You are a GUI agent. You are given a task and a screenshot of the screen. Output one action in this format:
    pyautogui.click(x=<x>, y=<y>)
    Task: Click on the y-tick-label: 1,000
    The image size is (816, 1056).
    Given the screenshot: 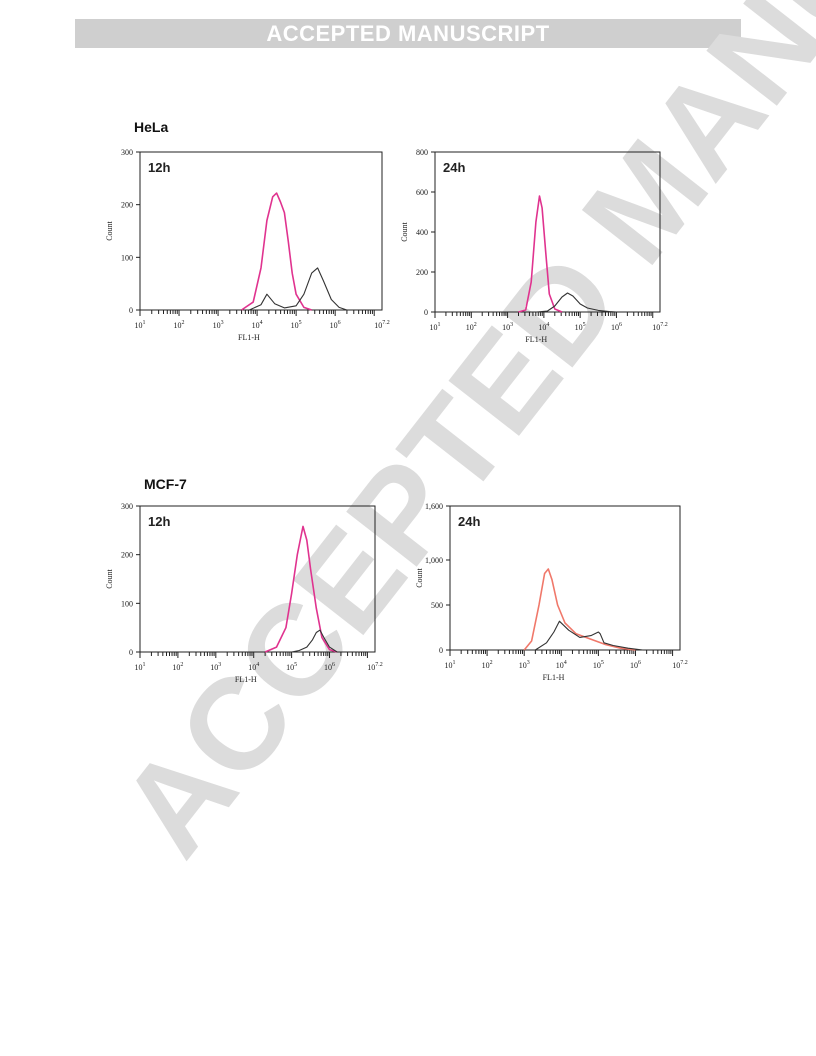 What is the action you would take?
    pyautogui.click(x=434, y=560)
    